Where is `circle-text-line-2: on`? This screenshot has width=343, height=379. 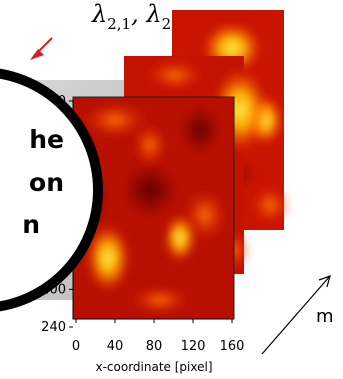
circle-text-line-2: on is located at coordinates (46, 182).